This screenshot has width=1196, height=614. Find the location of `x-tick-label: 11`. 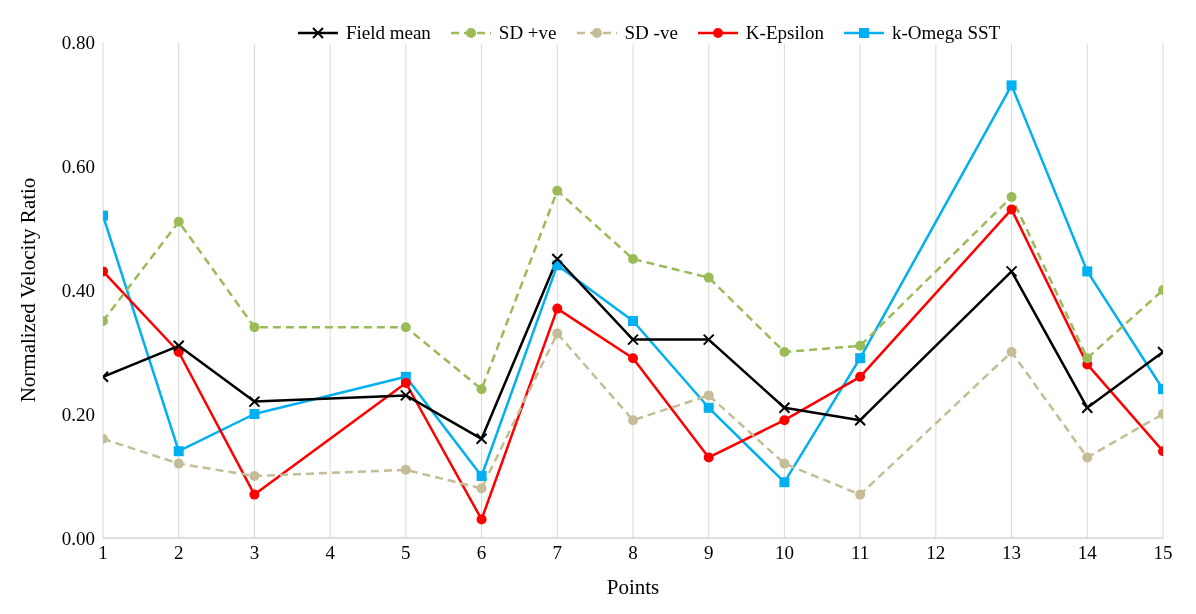

x-tick-label: 11 is located at coordinates (860, 553).